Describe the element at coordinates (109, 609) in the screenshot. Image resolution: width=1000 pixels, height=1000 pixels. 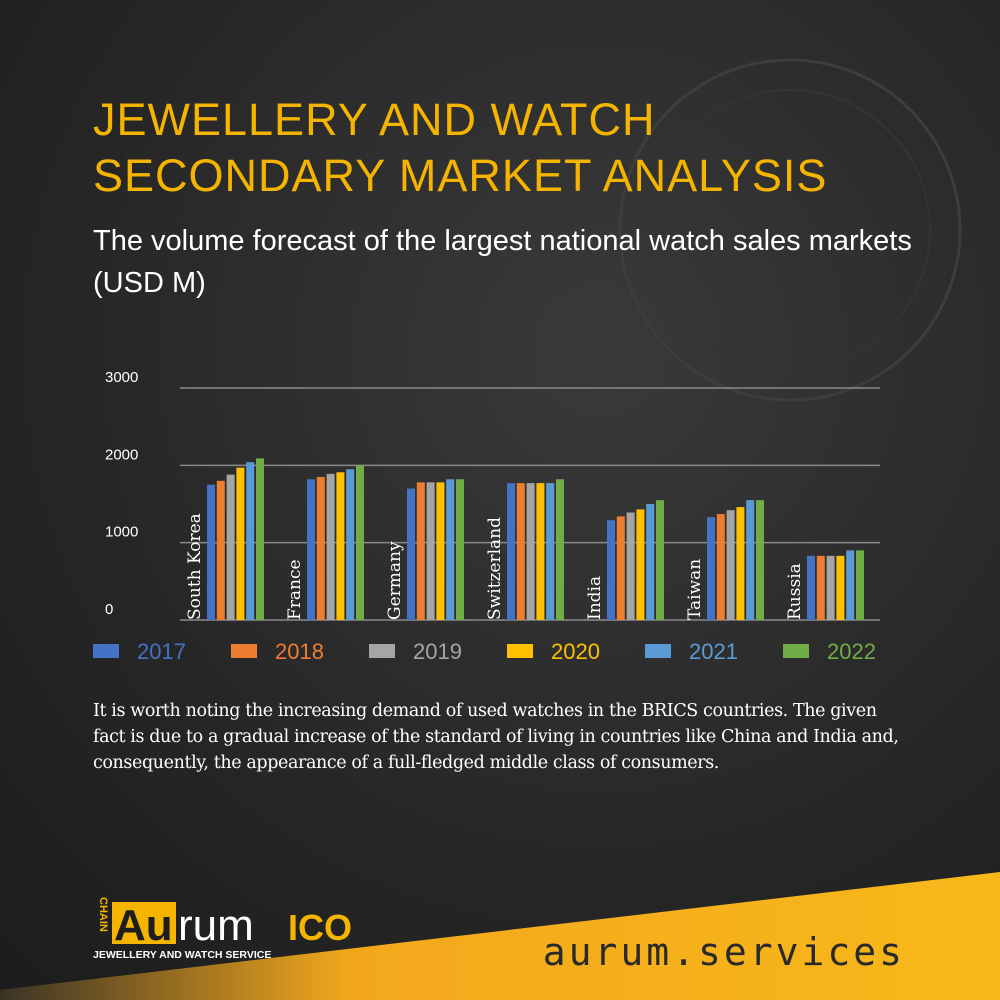
I see `y-tick-label: 0` at that location.